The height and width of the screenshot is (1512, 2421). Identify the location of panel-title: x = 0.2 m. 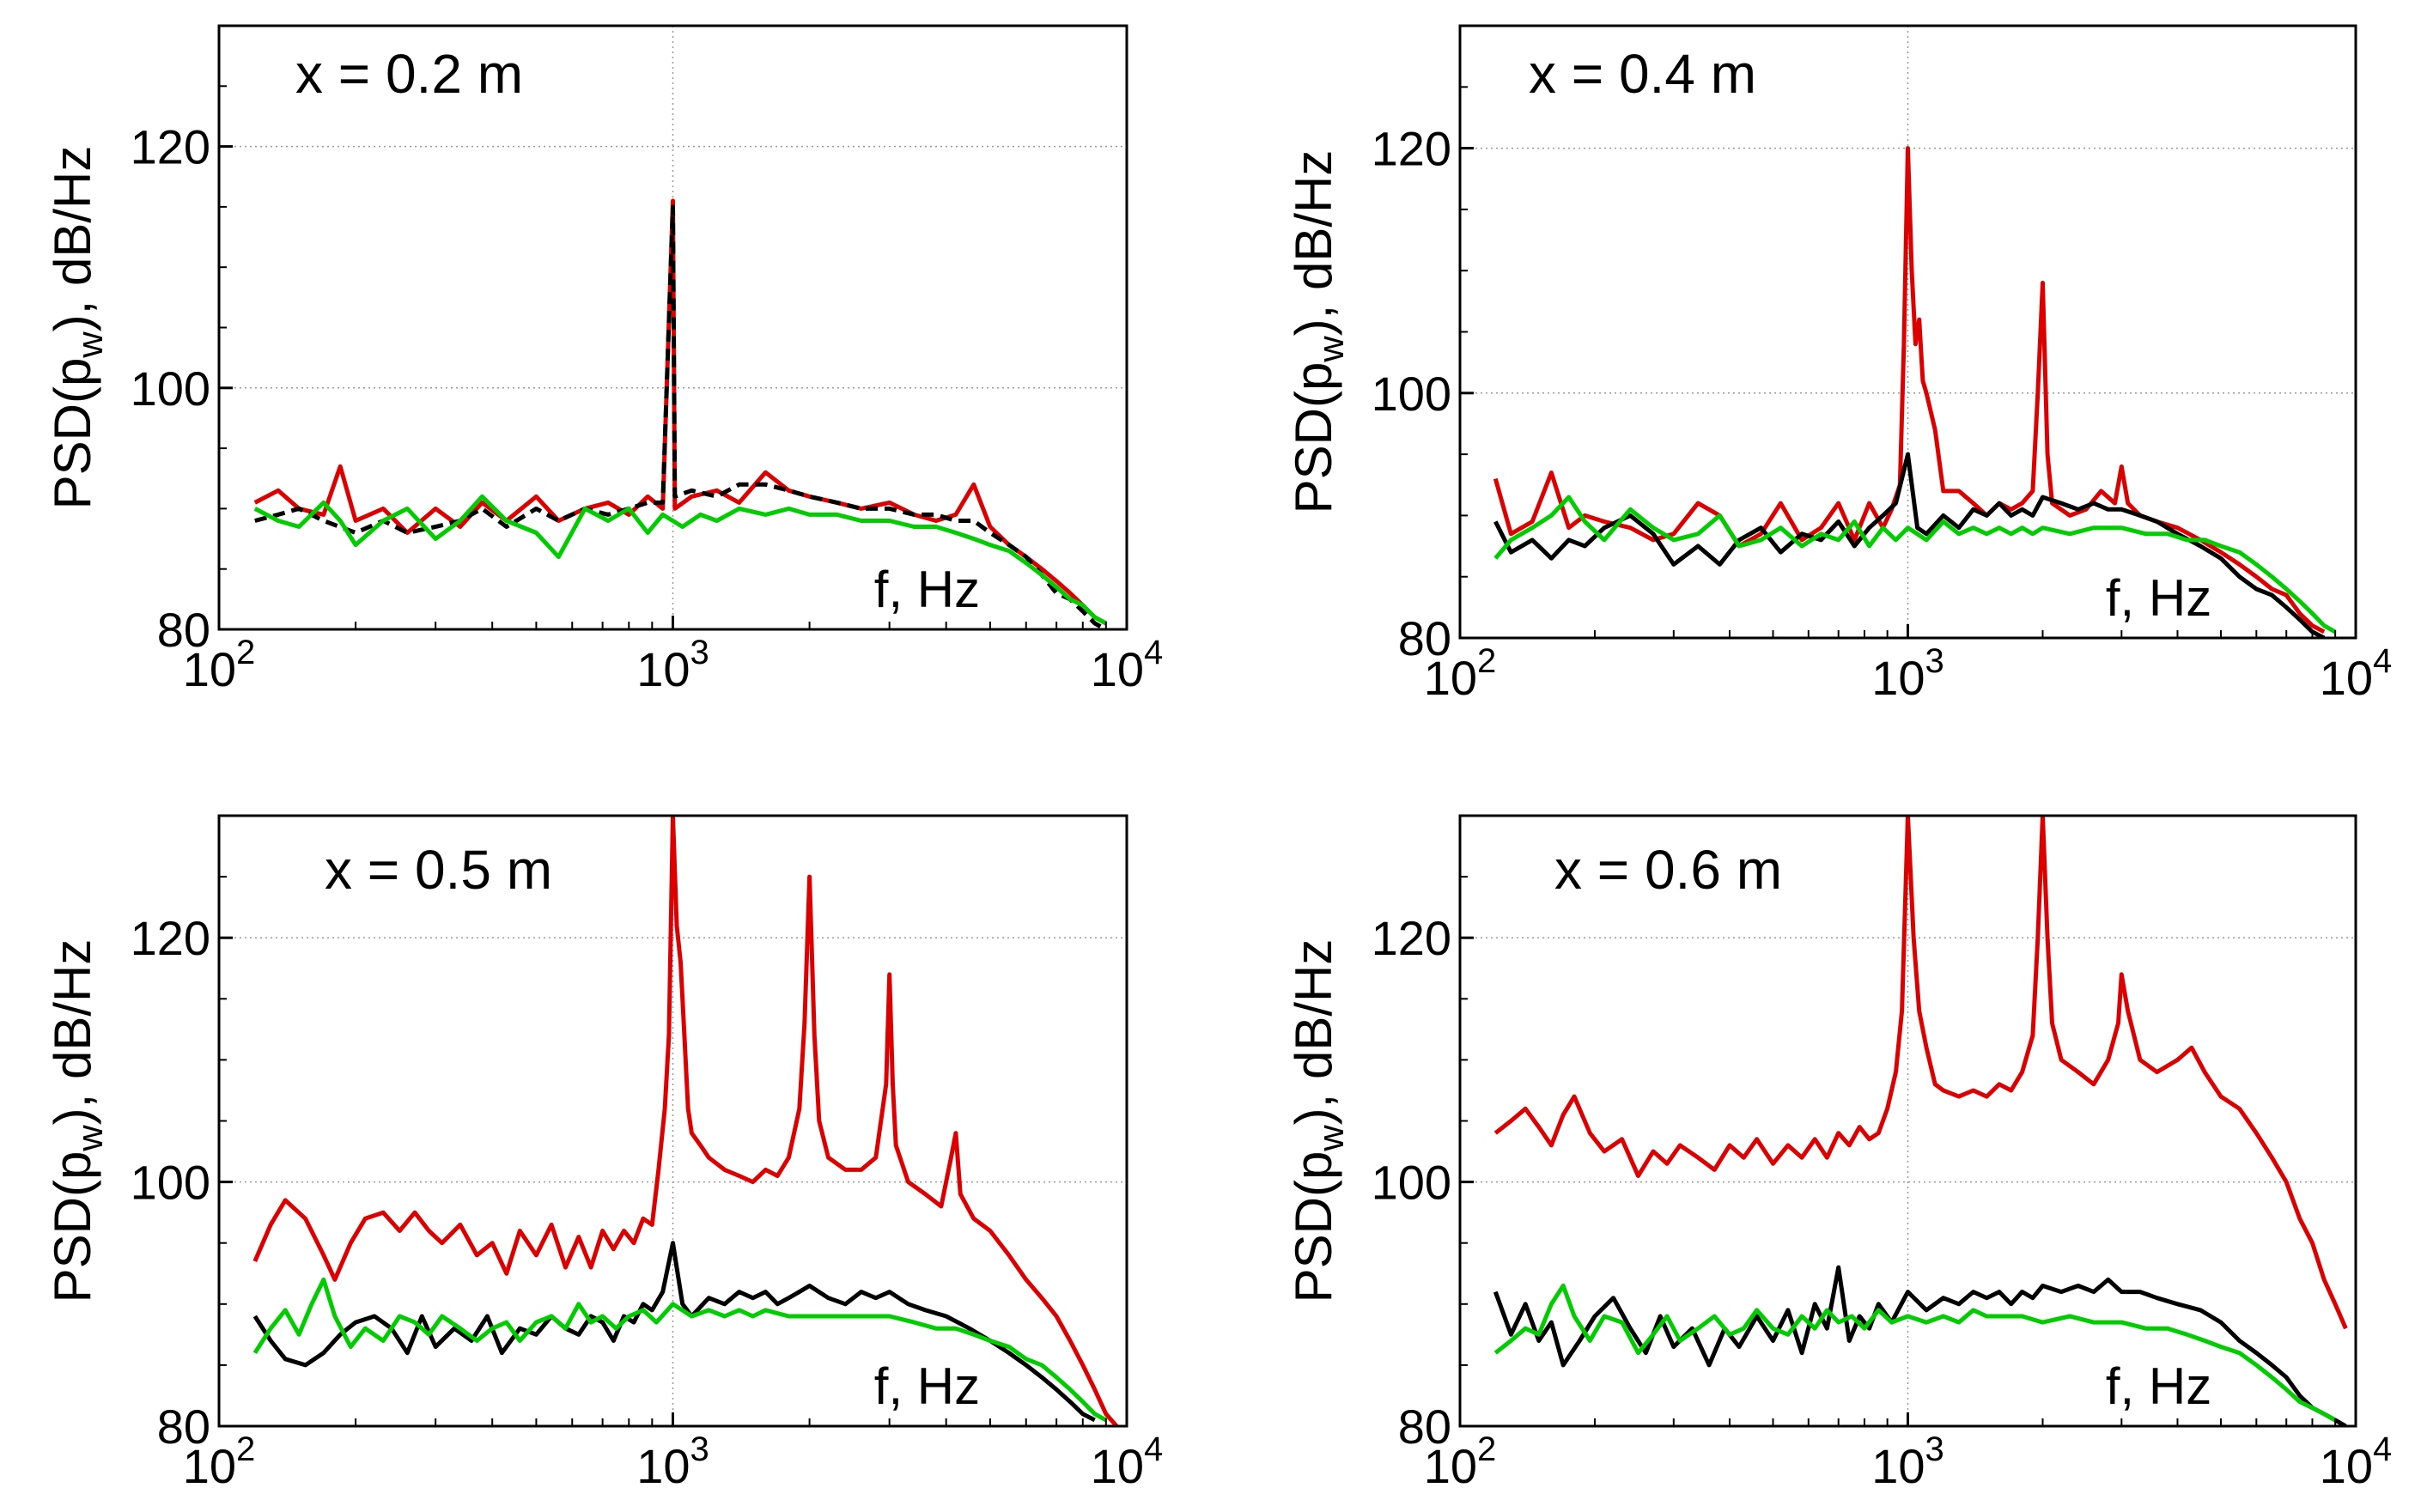
(409, 74).